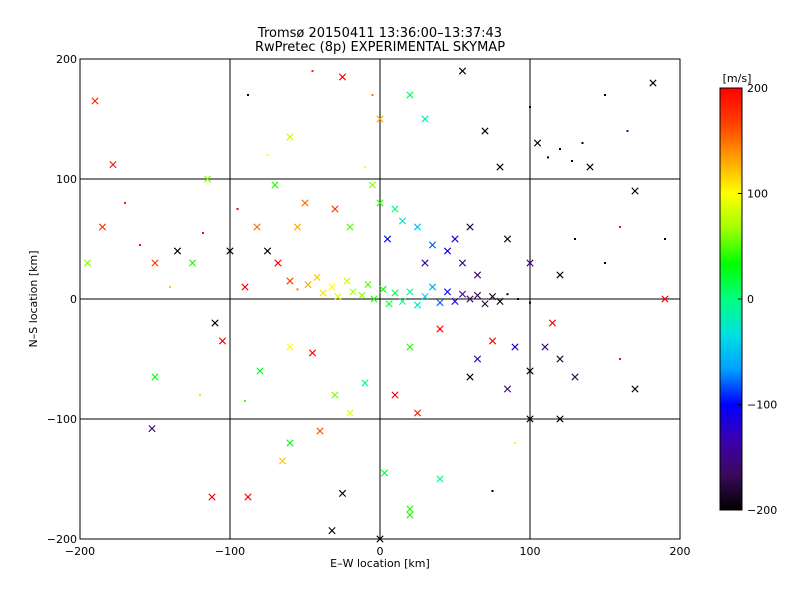  What do you see at coordinates (750, 299) in the screenshot?
I see `colorbar-tick-label: 0` at bounding box center [750, 299].